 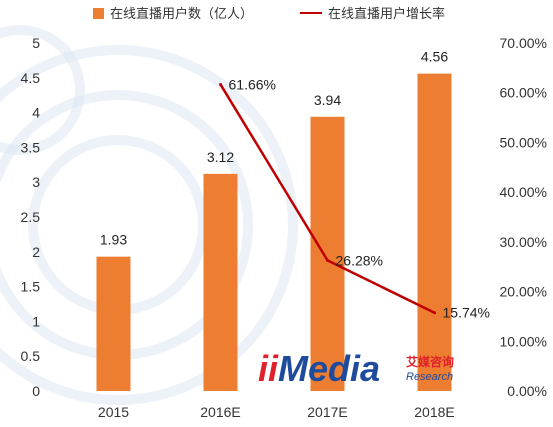 What do you see at coordinates (329, 368) in the screenshot?
I see `logo-media: Media` at bounding box center [329, 368].